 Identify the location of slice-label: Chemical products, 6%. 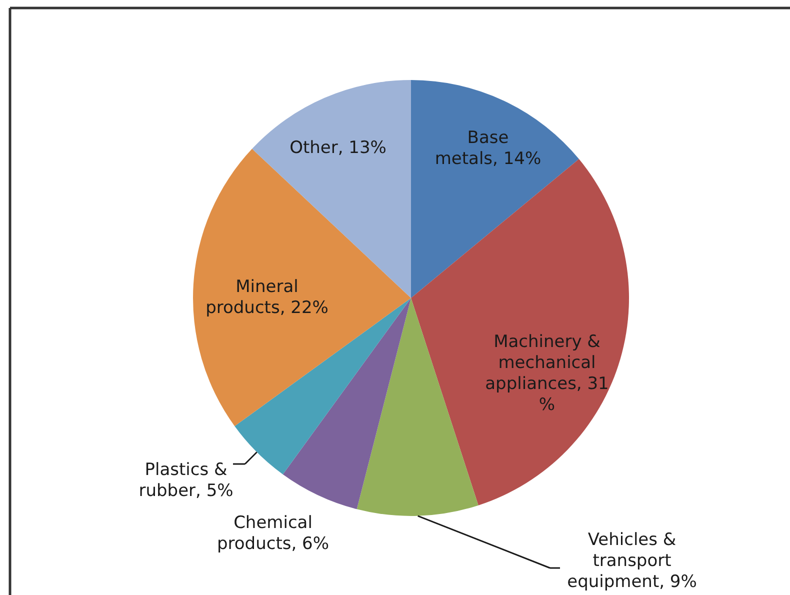
(273, 533).